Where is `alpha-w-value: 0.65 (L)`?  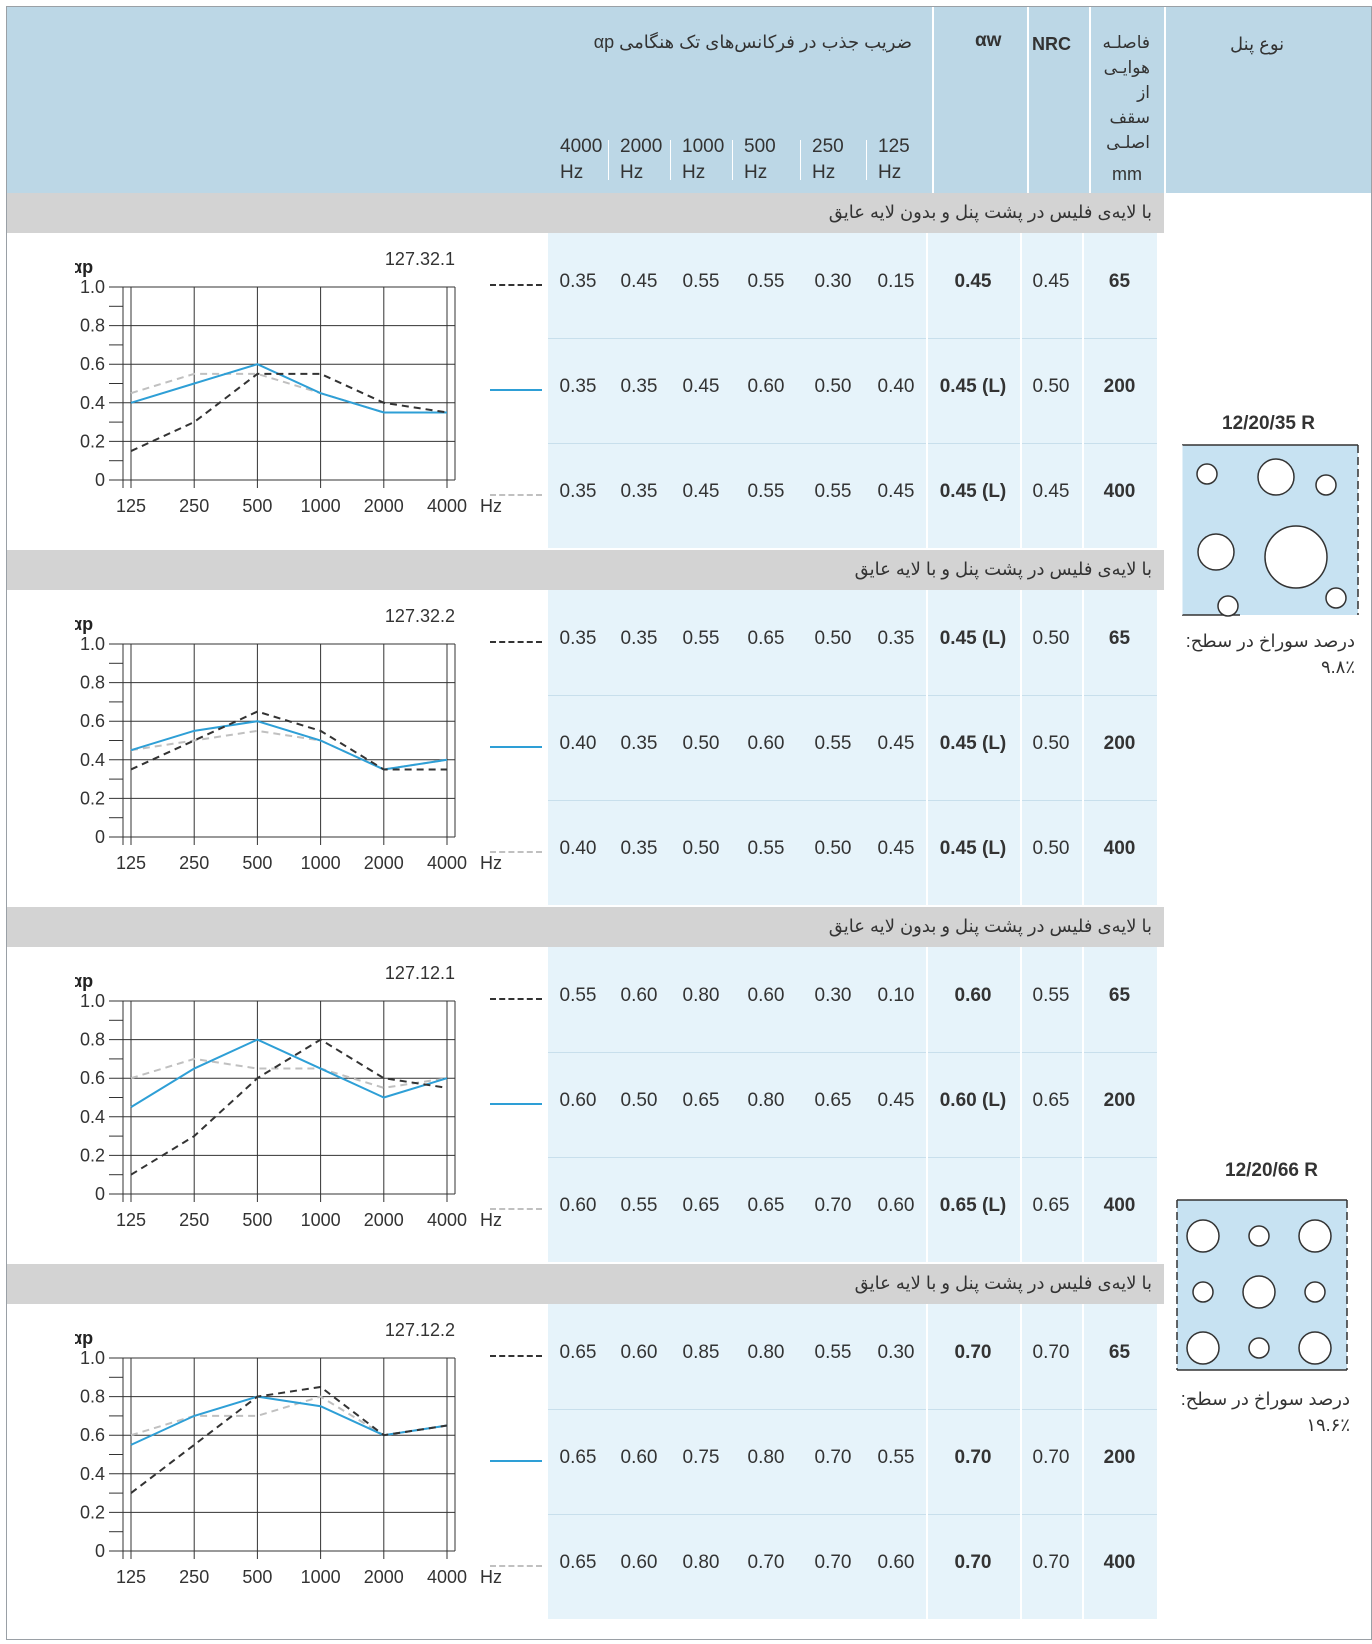 alpha-w-value: 0.65 (L) is located at coordinates (973, 1205).